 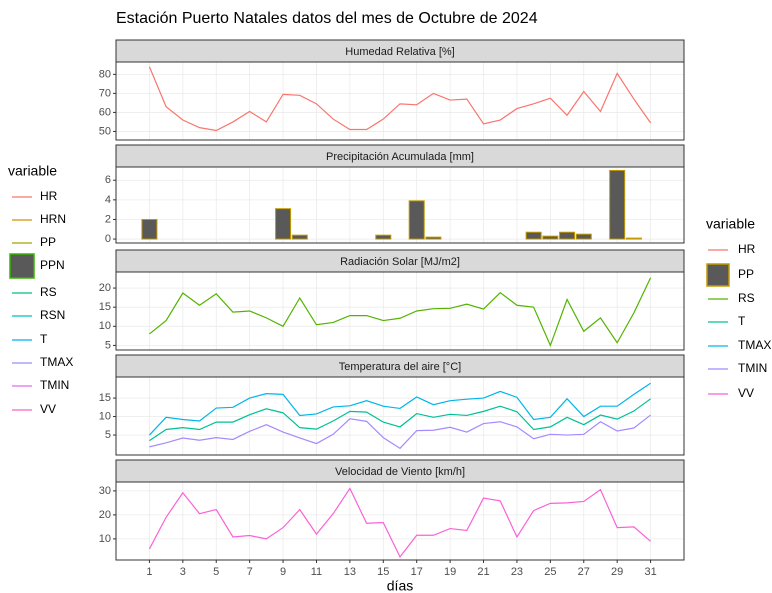 What do you see at coordinates (483, 572) in the screenshot?
I see `x-tick-label: 21` at bounding box center [483, 572].